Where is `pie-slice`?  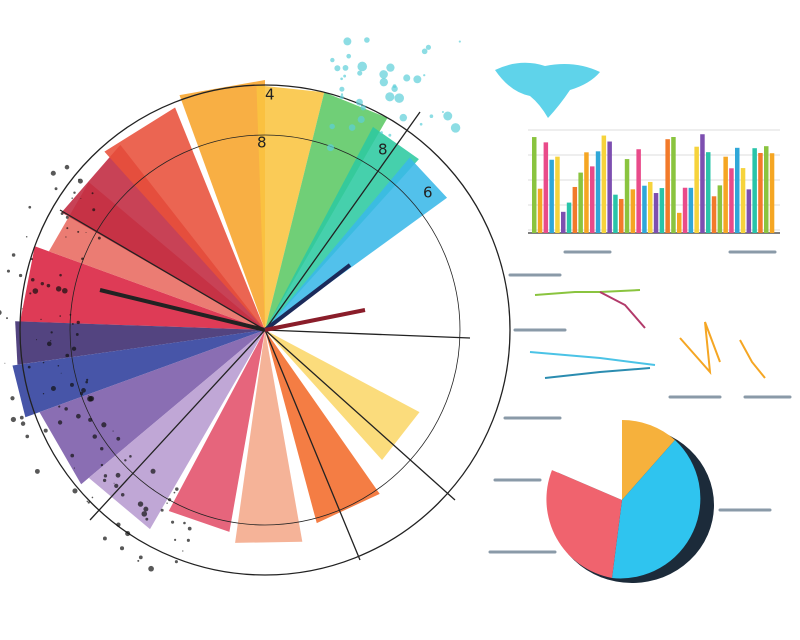
pie-slice is located at coordinates (648, 459).